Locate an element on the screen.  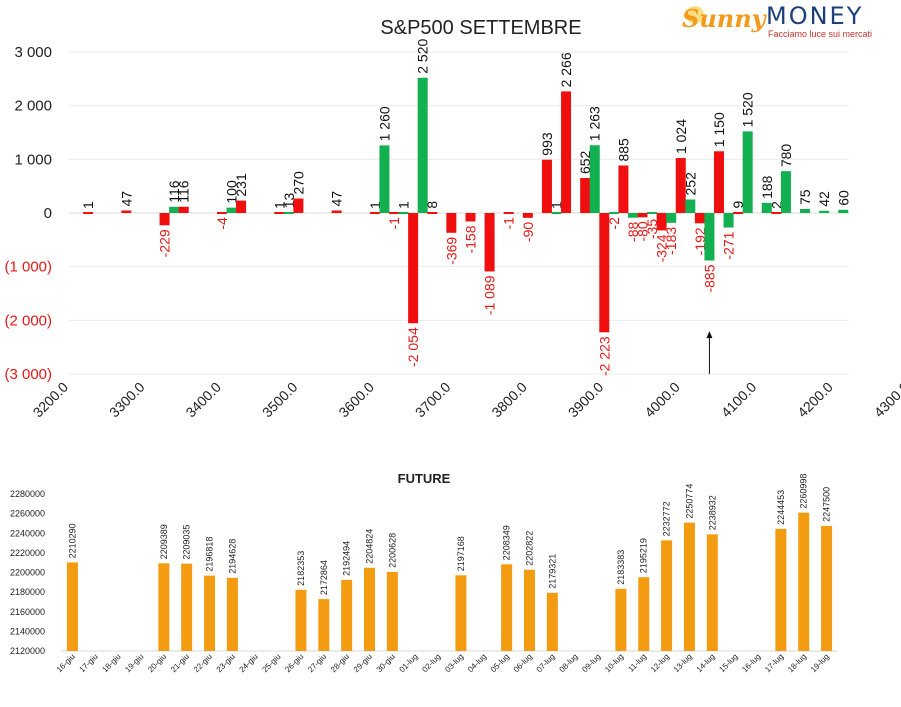
x-tick-label: 21-giu is located at coordinates (180, 663).